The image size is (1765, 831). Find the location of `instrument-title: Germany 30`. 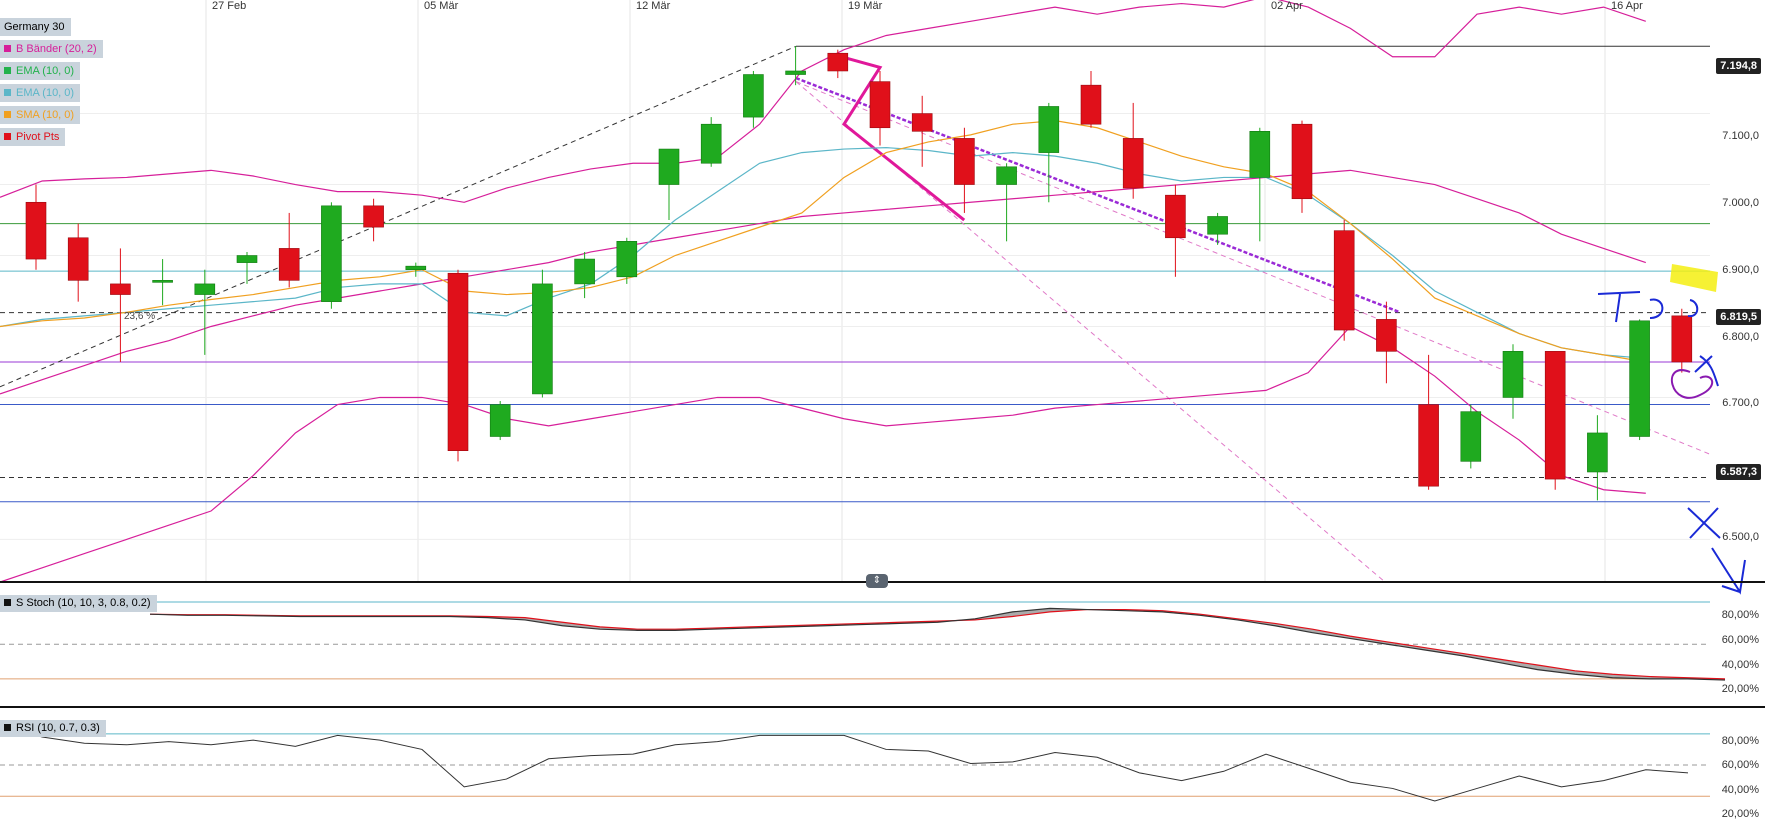

instrument-title: Germany 30 is located at coordinates (35, 27).